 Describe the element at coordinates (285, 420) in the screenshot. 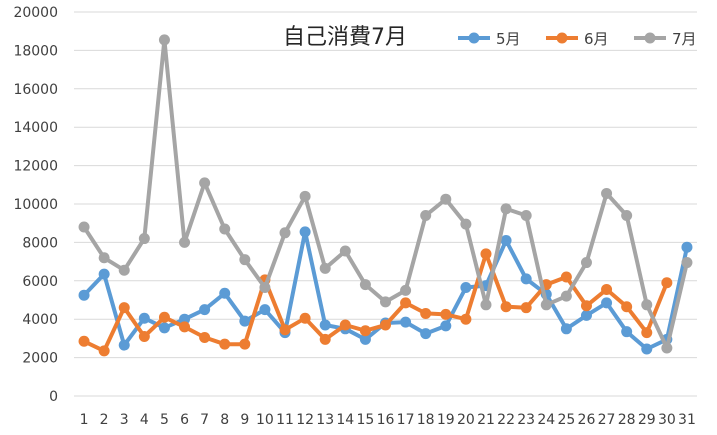

I see `x-tick-label: 11` at that location.